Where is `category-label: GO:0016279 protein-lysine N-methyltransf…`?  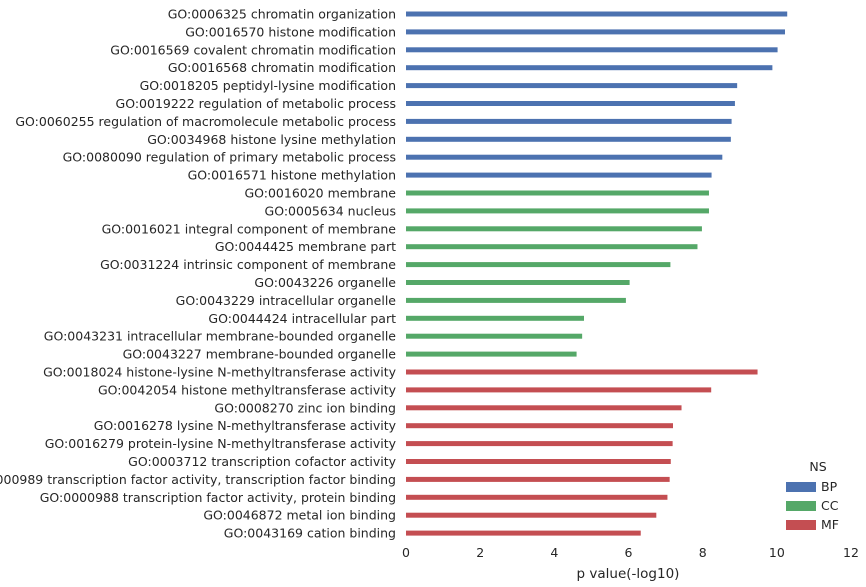
category-label: GO:0016279 protein-lysine N-methyltransf… is located at coordinates (221, 443).